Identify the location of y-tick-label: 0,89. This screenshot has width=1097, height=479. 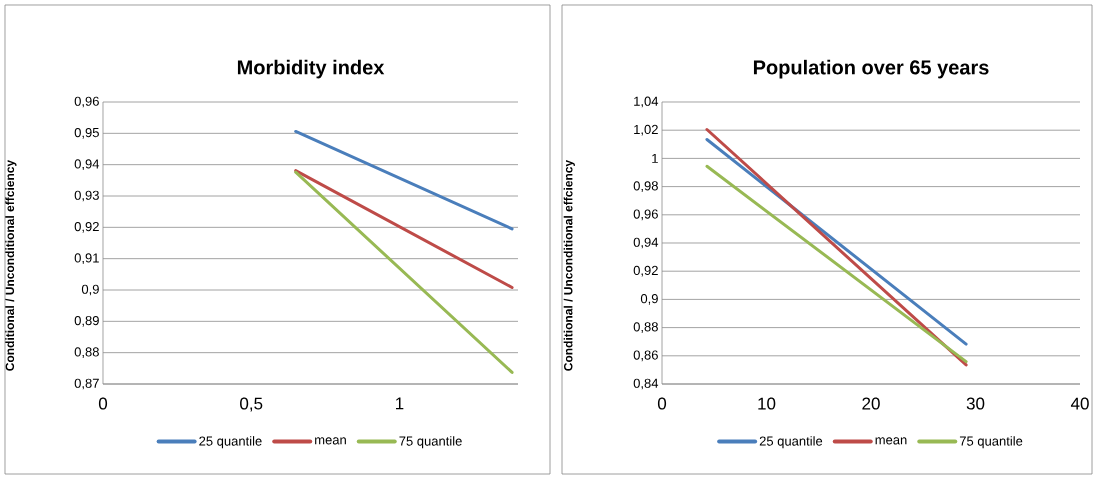
(86, 321).